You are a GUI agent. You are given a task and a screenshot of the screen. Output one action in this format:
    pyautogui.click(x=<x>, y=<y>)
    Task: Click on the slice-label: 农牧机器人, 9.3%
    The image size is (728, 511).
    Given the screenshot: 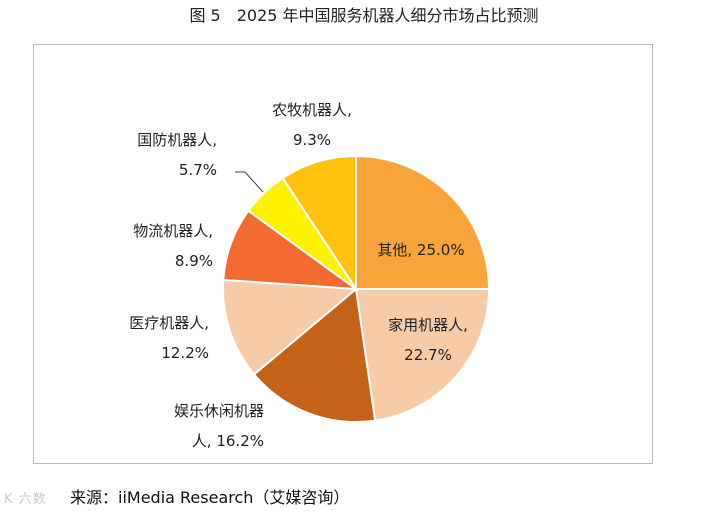 What is the action you would take?
    pyautogui.click(x=312, y=125)
    